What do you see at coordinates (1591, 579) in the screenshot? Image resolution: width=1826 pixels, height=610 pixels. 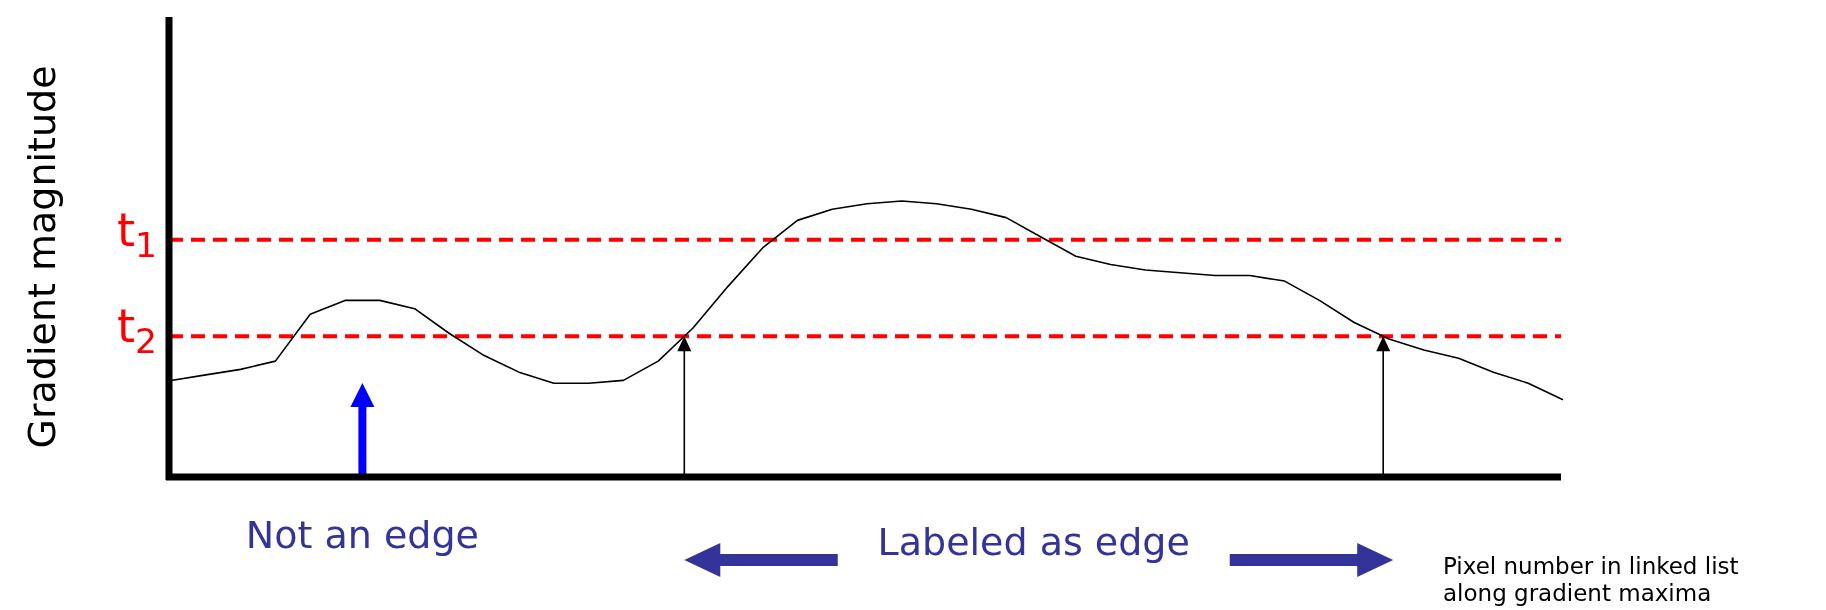 I see `x-axis-title: Pixel number in linked list along gradient maxima` at bounding box center [1591, 579].